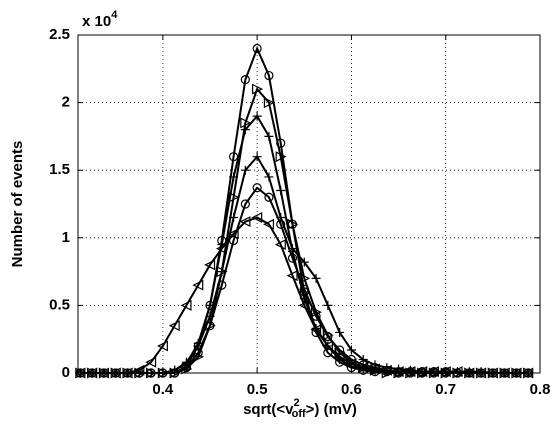 This screenshot has height=426, width=554. What do you see at coordinates (445, 389) in the screenshot?
I see `x-tick-label: 0.7` at bounding box center [445, 389].